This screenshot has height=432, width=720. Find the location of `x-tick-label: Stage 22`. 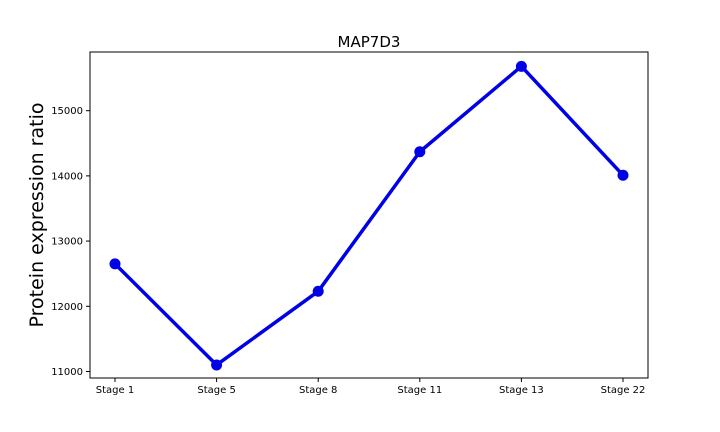

x-tick-label: Stage 22 is located at coordinates (623, 390).